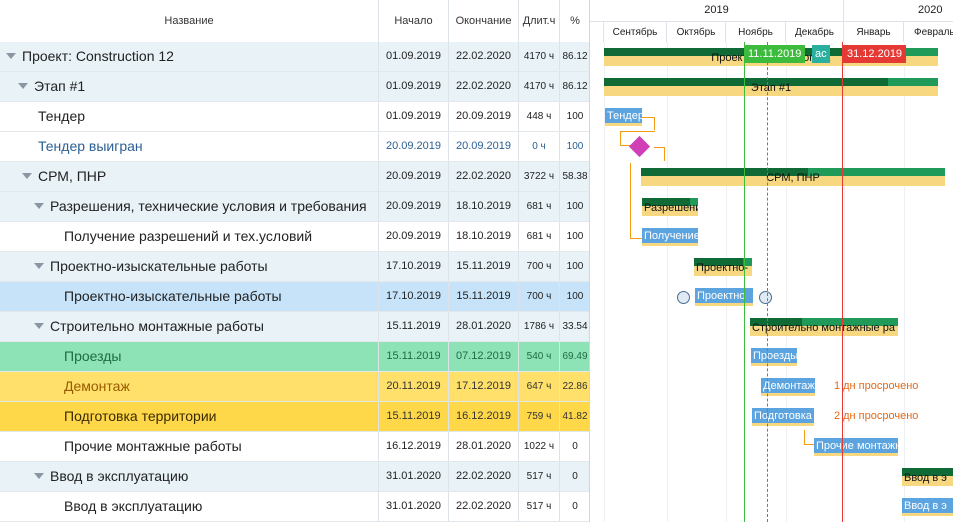  Describe the element at coordinates (765, 297) in the screenshot. I see `drag-handle-right` at that location.